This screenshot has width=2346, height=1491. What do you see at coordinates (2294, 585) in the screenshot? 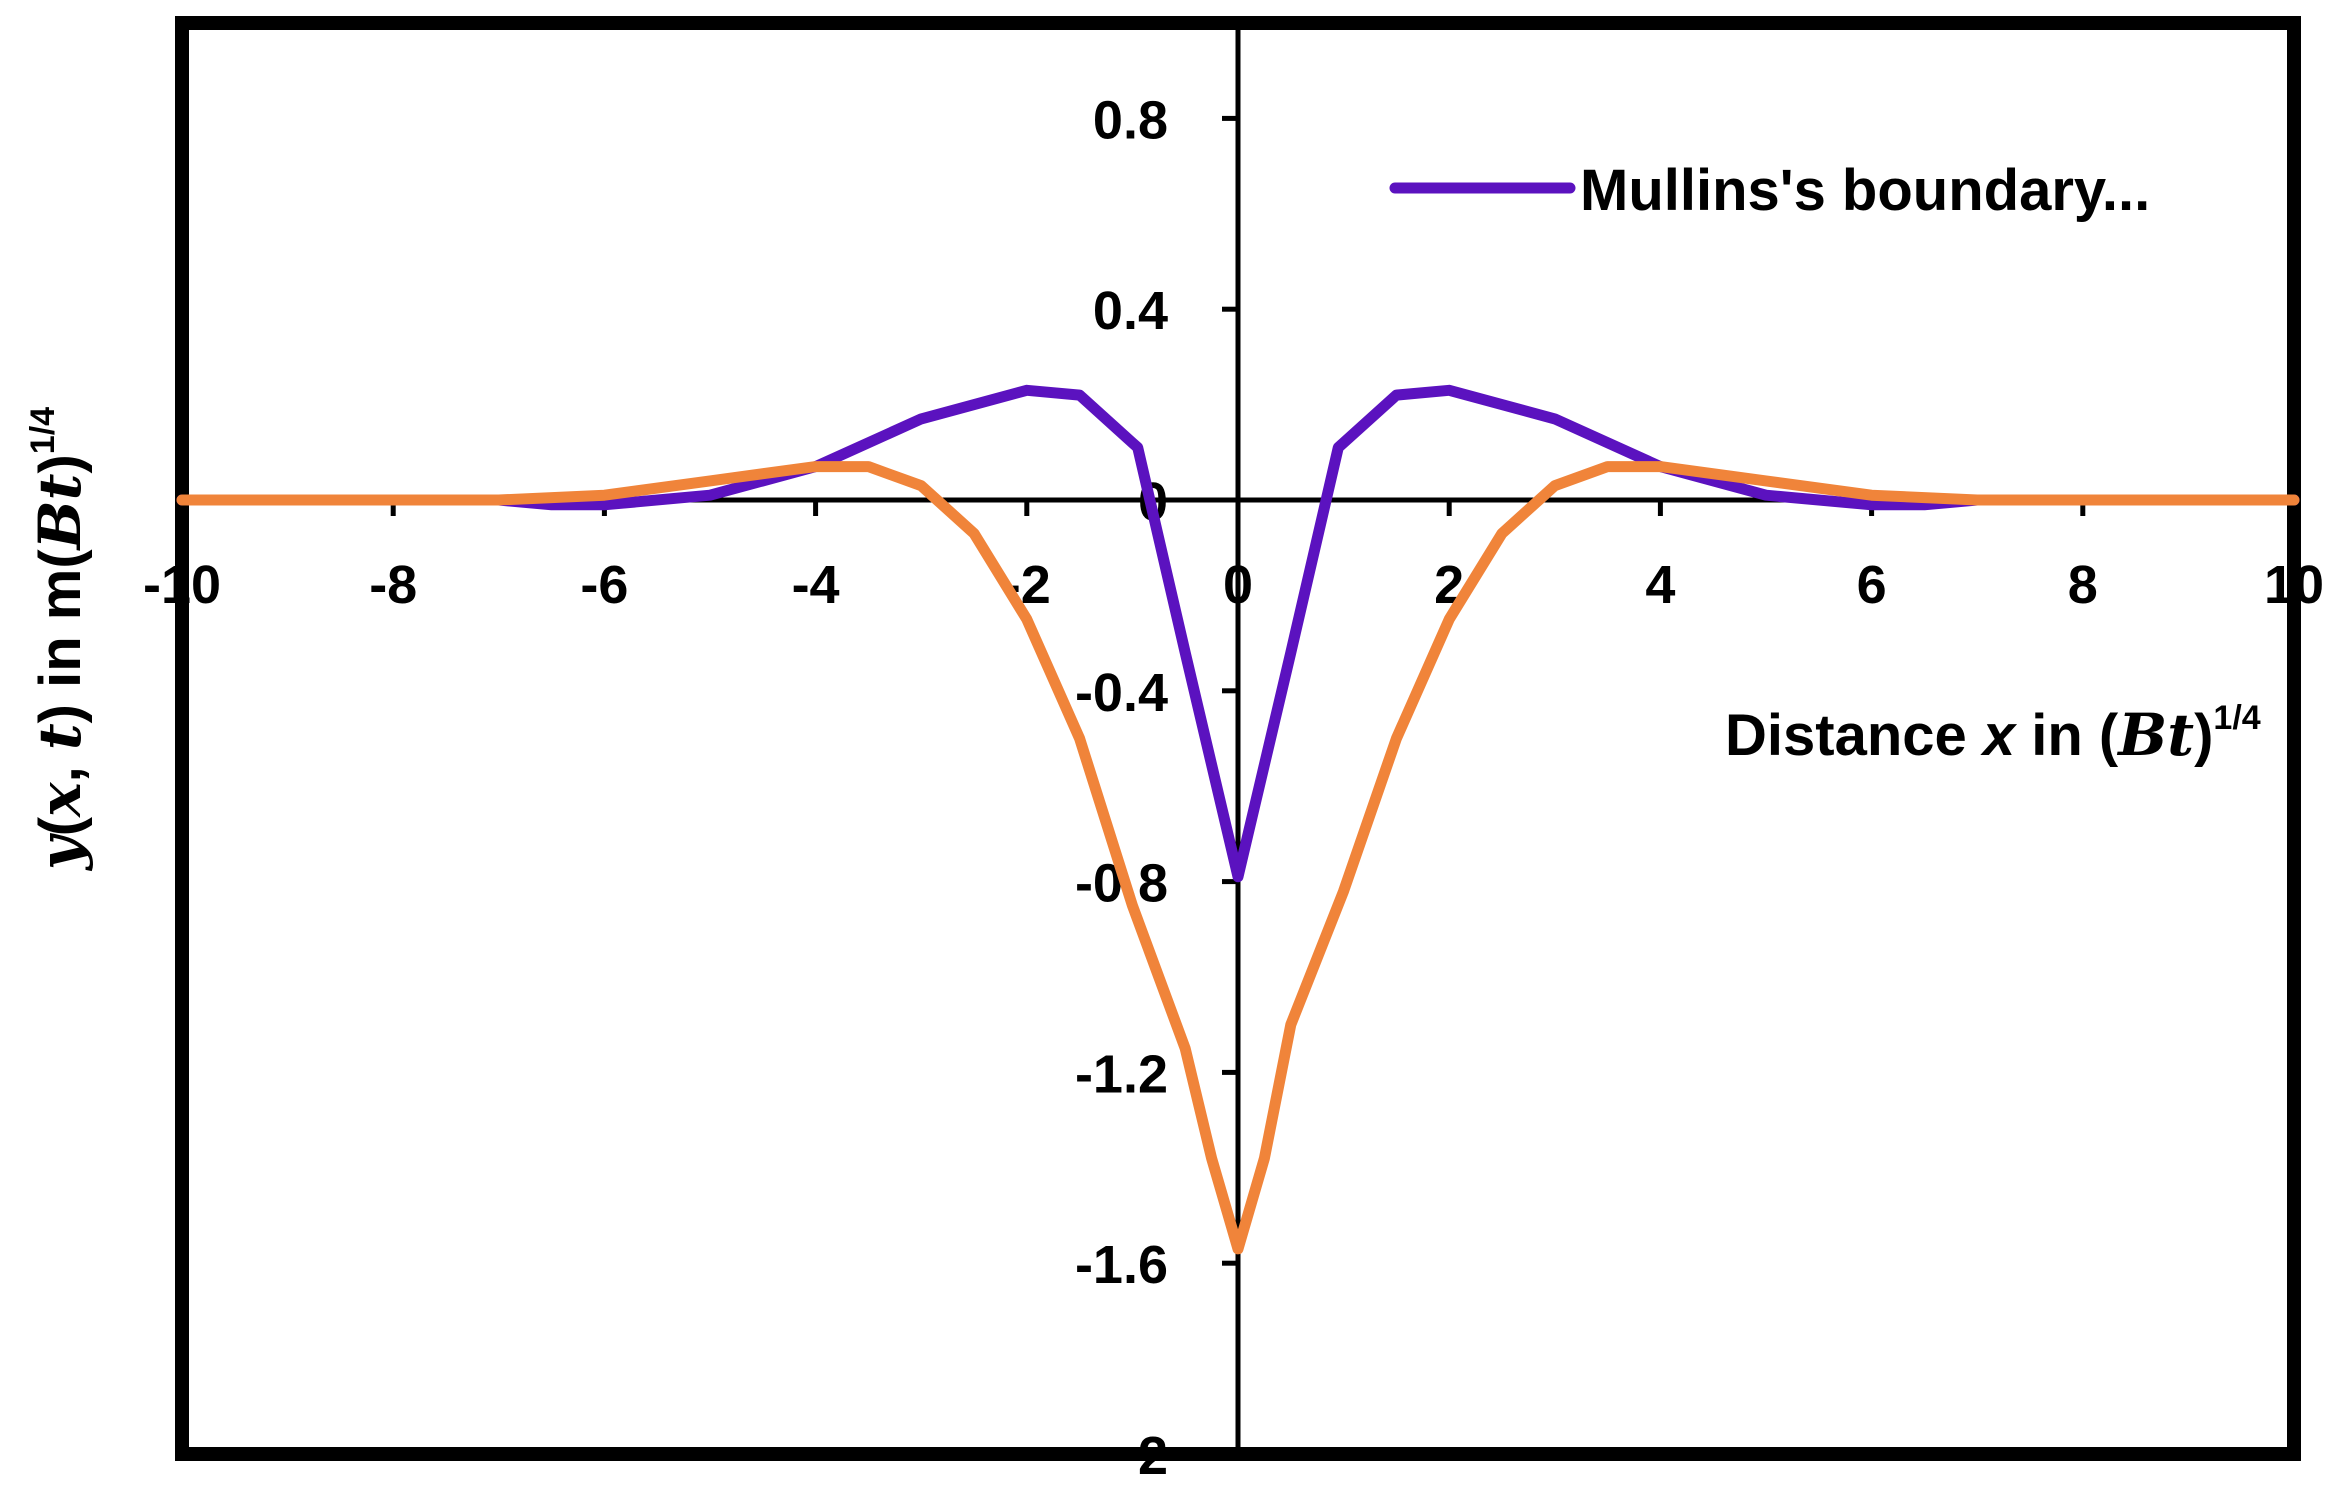
I see `x-tick-label: 10` at bounding box center [2294, 585].